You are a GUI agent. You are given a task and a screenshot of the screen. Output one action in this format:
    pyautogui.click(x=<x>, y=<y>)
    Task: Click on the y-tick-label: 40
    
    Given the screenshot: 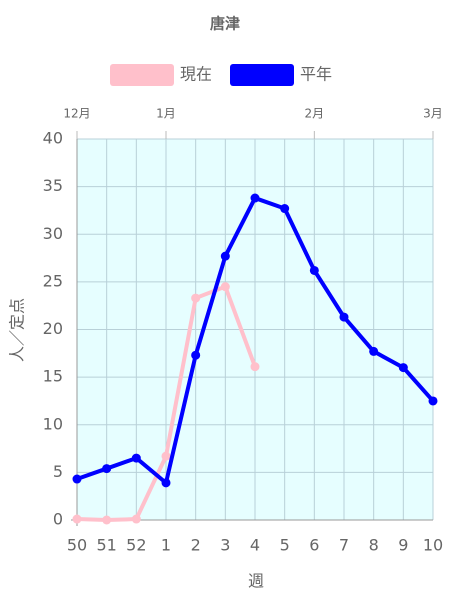 What is the action you would take?
    pyautogui.click(x=53, y=138)
    